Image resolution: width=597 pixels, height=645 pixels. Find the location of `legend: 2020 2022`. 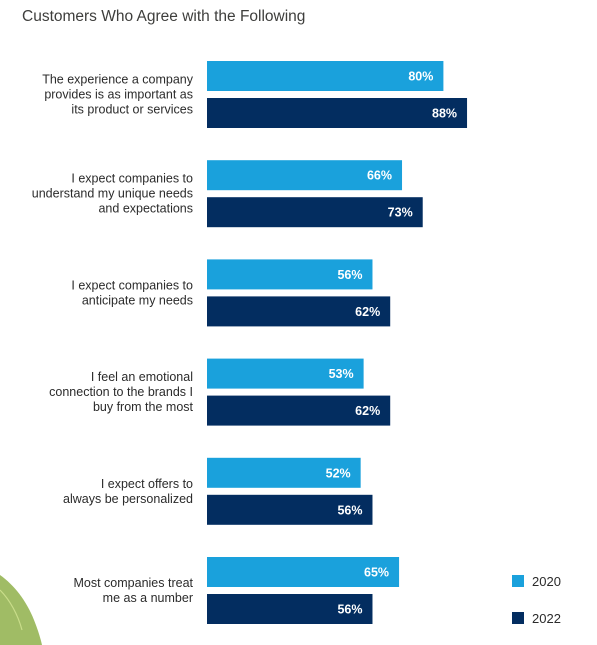

legend: 2020 2022 is located at coordinates (536, 600).